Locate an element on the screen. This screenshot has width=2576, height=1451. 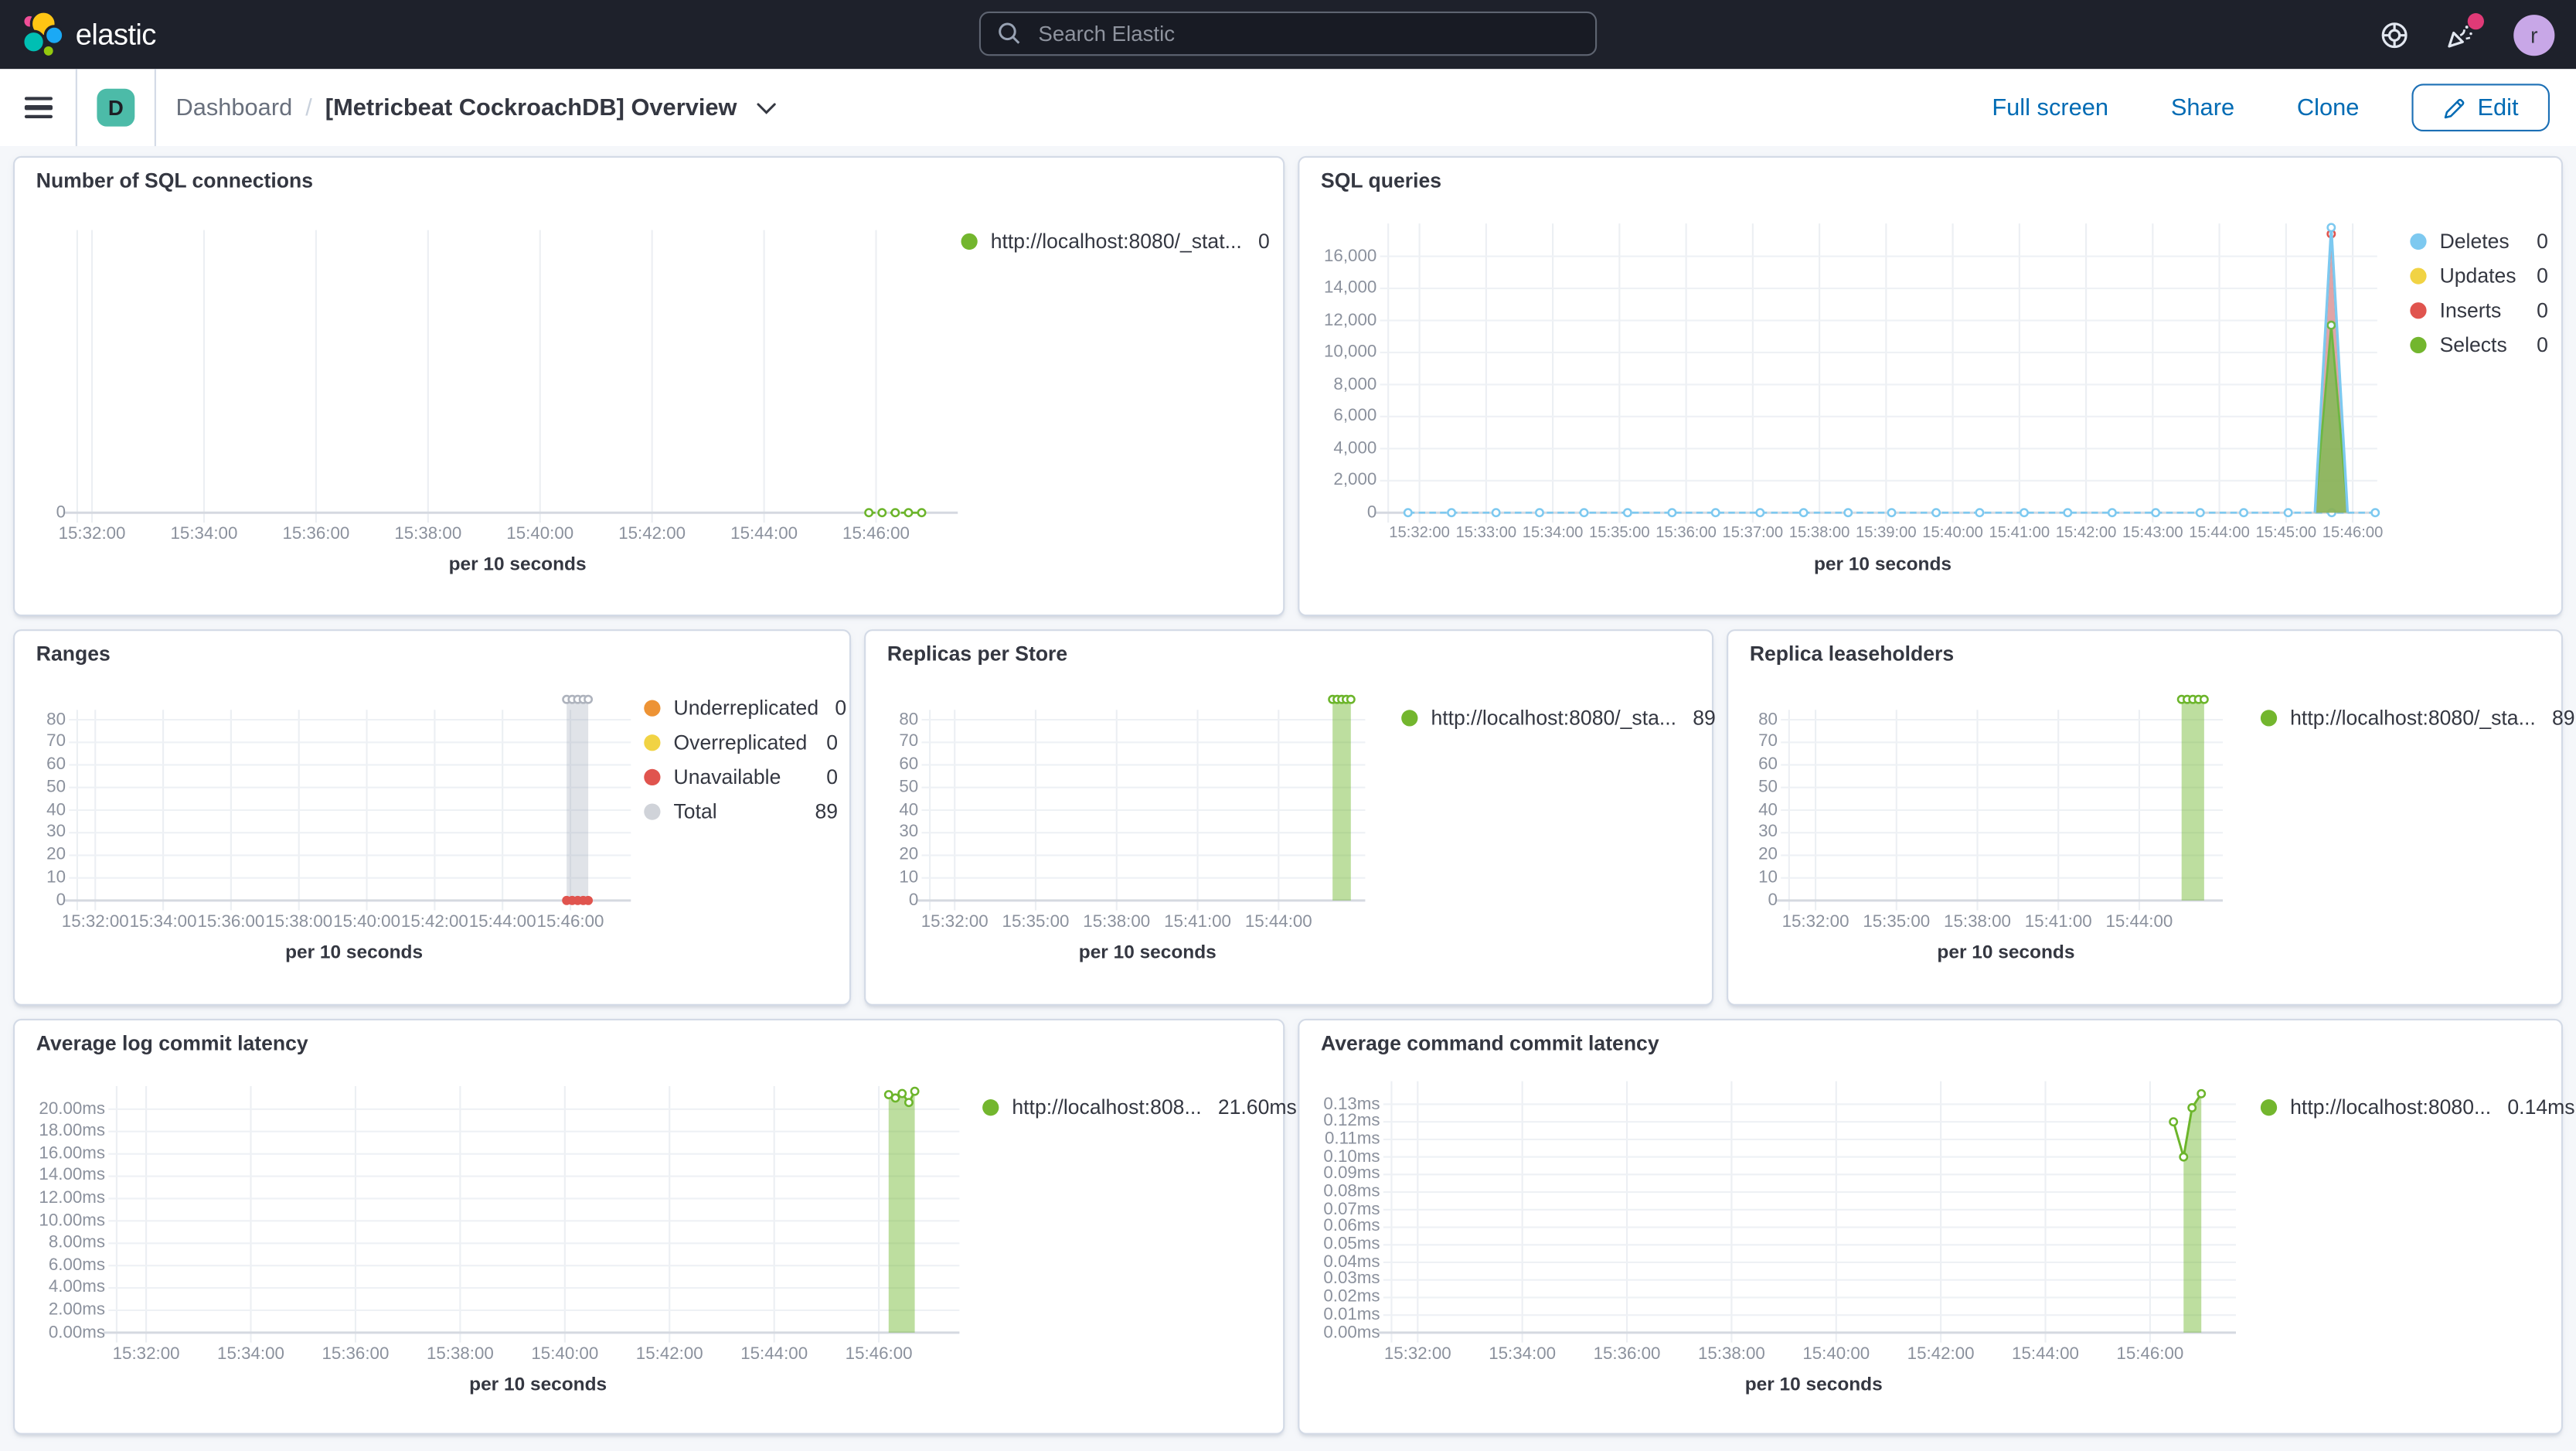
edit-button-label: Edit is located at coordinates (2498, 107).